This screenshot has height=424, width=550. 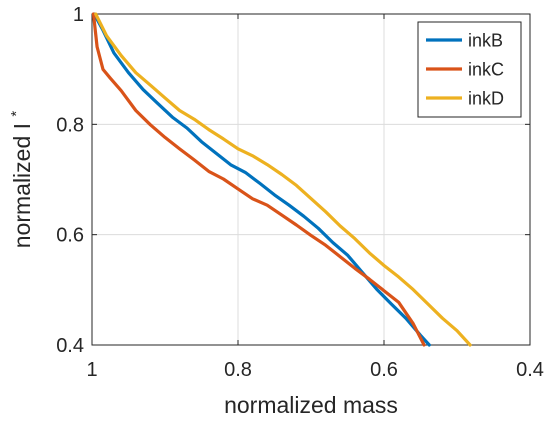 I want to click on y-axis-label-superscript: *, so click(x=16, y=114).